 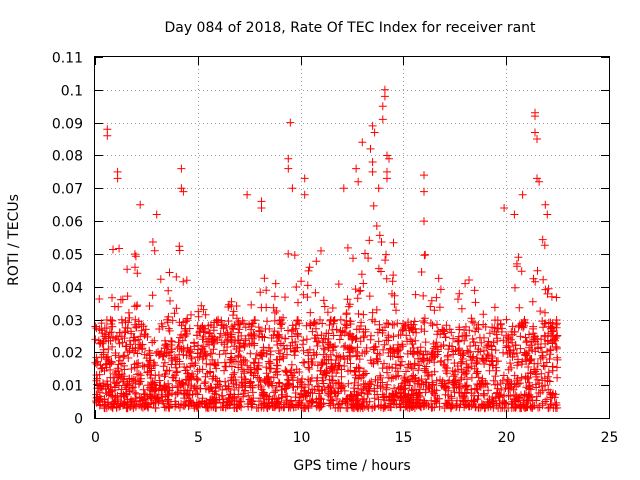 I want to click on x-tick-label: 25, so click(x=610, y=438).